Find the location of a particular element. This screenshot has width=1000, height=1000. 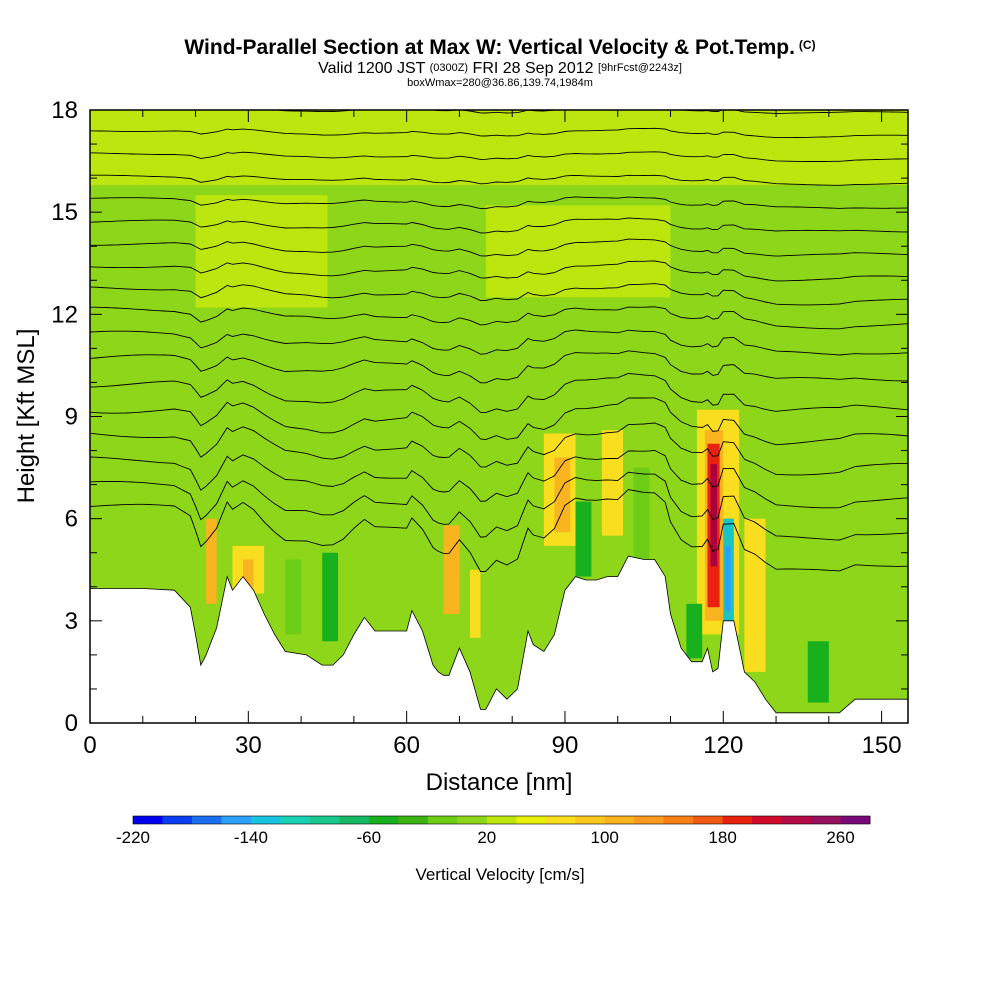

y-tick-label: 3 is located at coordinates (71, 621).